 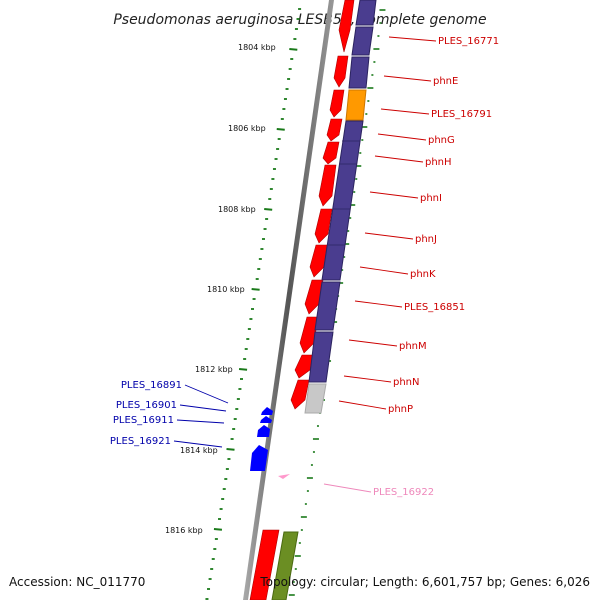 What do you see at coordinates (315, 398) in the screenshot?
I see `cog-block-gray` at bounding box center [315, 398].